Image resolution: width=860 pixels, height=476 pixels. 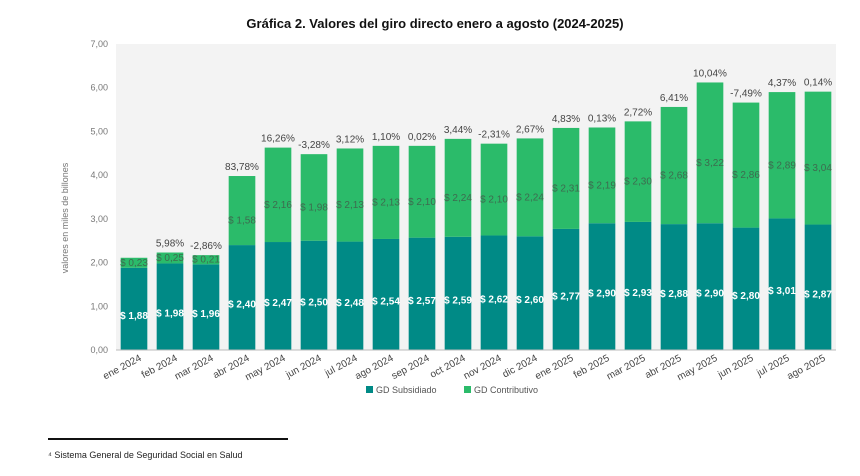 I want to click on data-label-contributivo: $ 2,86, so click(x=746, y=175).